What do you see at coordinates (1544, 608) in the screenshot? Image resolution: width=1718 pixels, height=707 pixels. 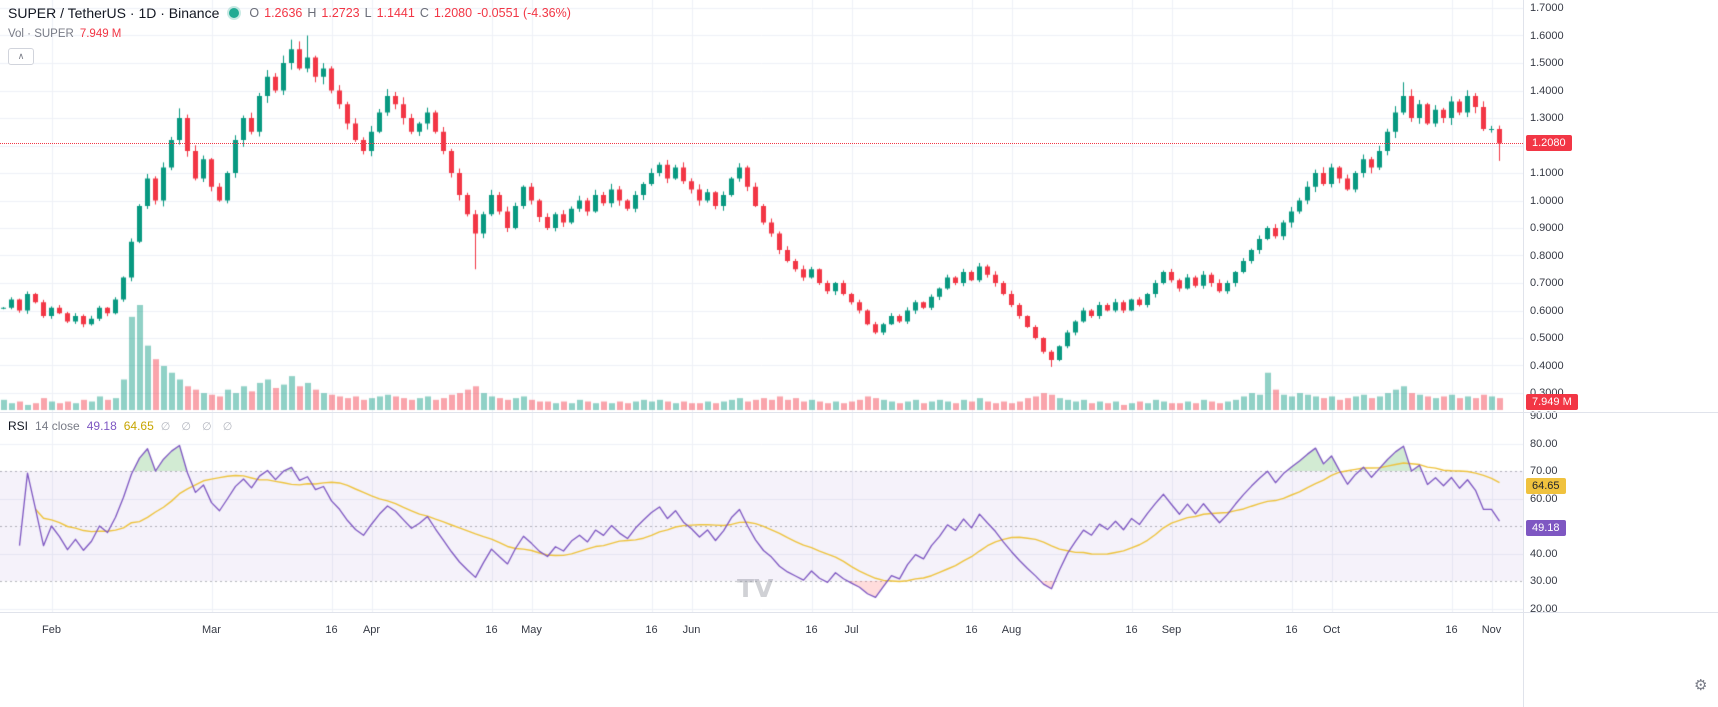 I see `rsi-axis-tick: 20.00` at bounding box center [1544, 608].